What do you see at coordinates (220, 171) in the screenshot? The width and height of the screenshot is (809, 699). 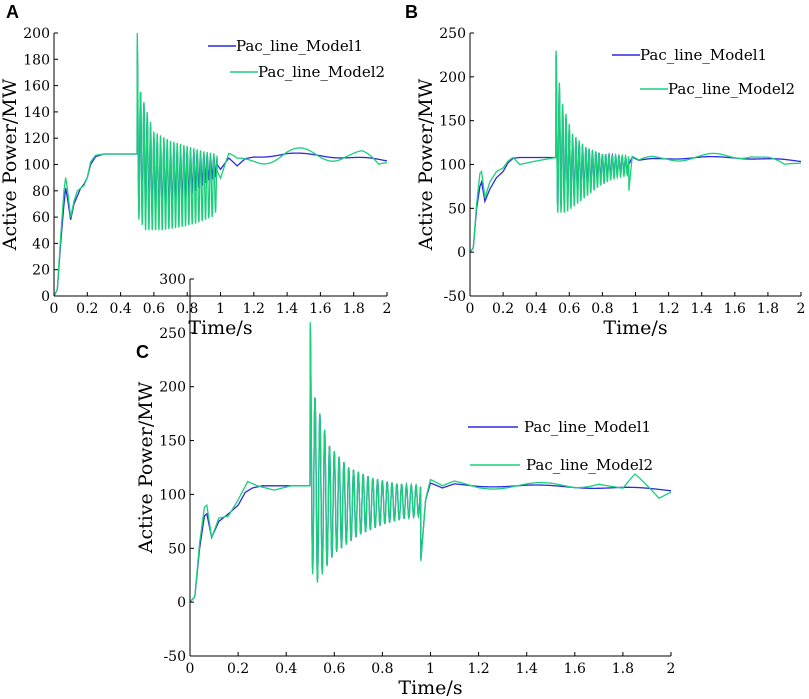 I see `series-line-model1` at bounding box center [220, 171].